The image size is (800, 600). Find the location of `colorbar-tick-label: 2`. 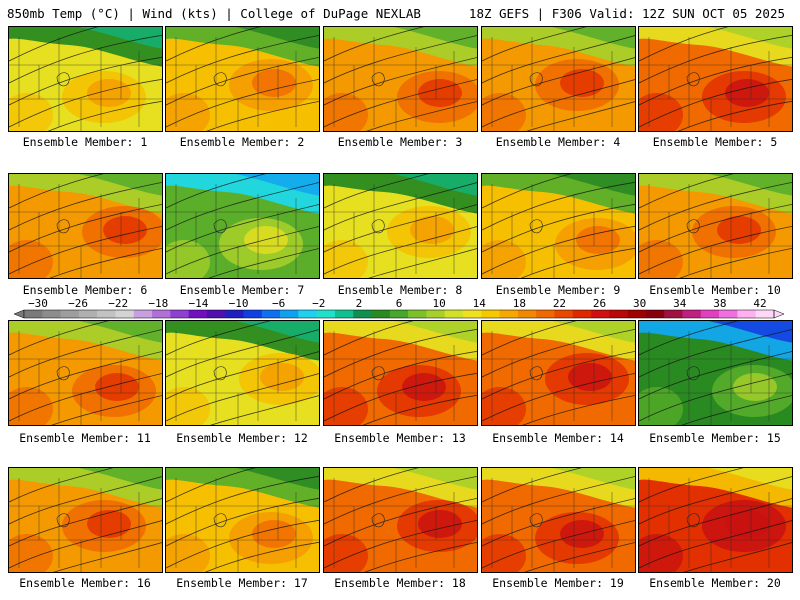

colorbar-tick-label: 2 is located at coordinates (359, 303).